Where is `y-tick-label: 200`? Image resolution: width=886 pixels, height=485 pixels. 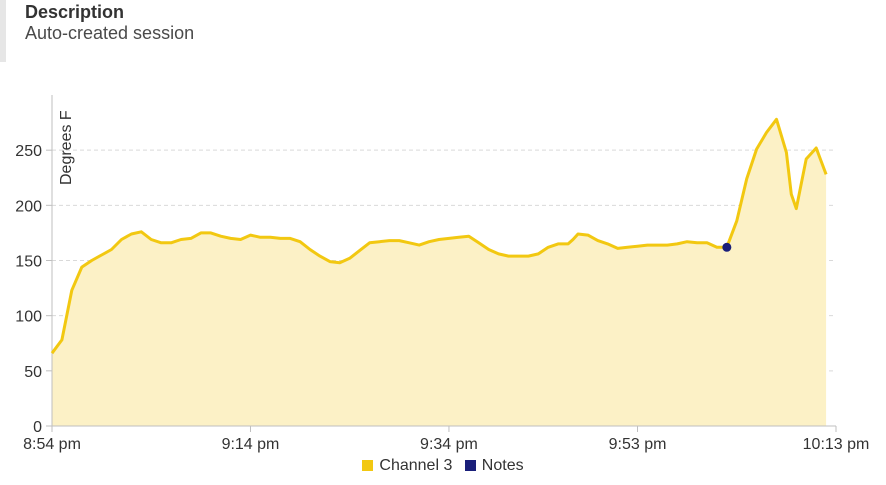 y-tick-label: 200 is located at coordinates (28, 206).